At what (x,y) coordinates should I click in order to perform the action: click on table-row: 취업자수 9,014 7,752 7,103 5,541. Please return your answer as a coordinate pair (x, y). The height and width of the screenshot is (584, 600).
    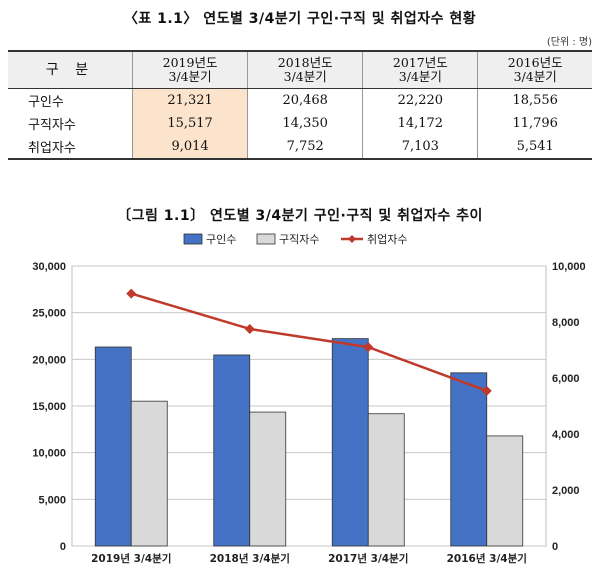
    Looking at the image, I should click on (300, 147).